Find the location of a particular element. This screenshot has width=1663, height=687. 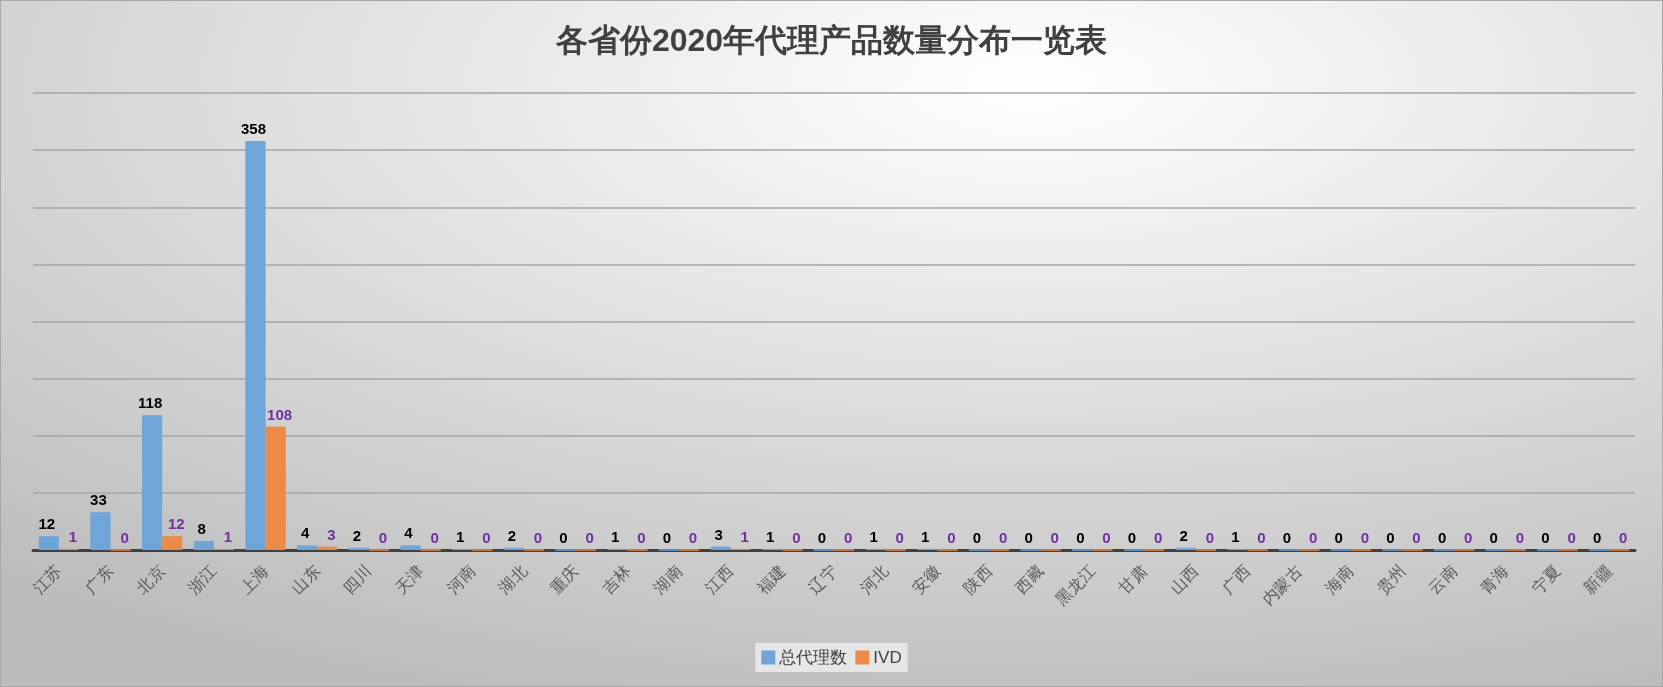

x-tick-label: 云南 is located at coordinates (1443, 579).